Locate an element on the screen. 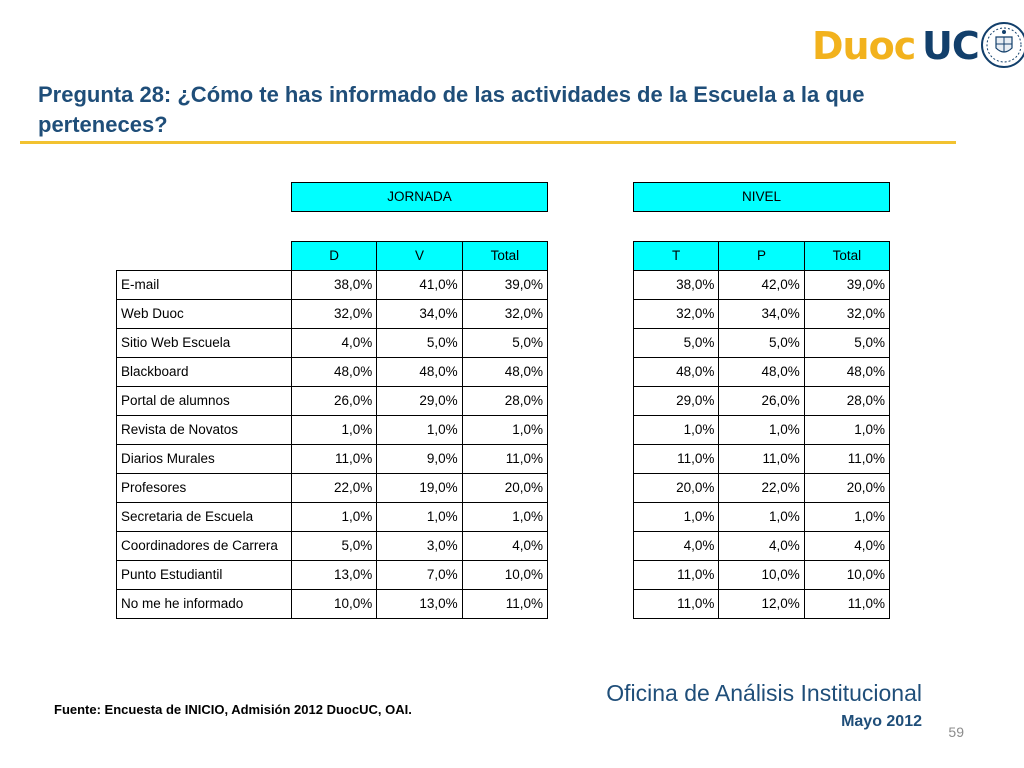  nivel-value-cell: 39,0% is located at coordinates (847, 285).